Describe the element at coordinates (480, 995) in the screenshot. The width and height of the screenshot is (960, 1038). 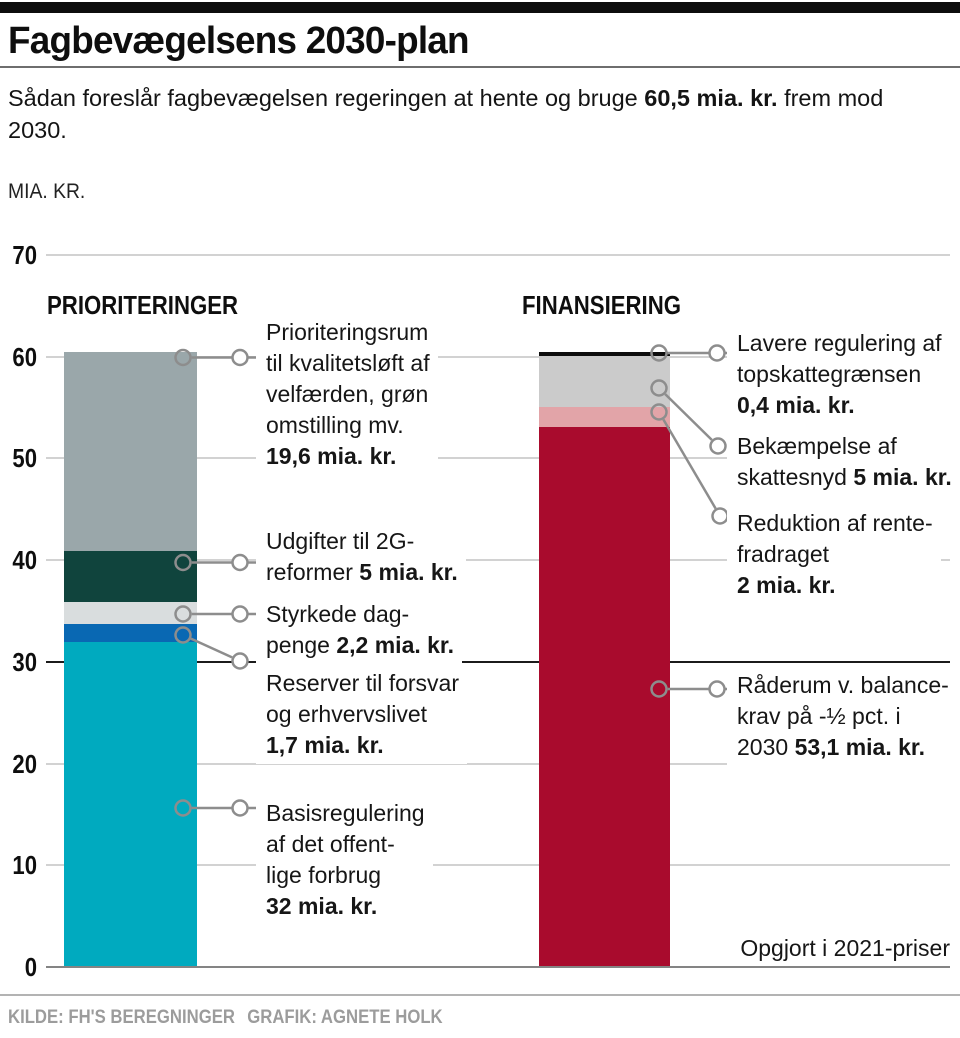
I see `footer-divider` at that location.